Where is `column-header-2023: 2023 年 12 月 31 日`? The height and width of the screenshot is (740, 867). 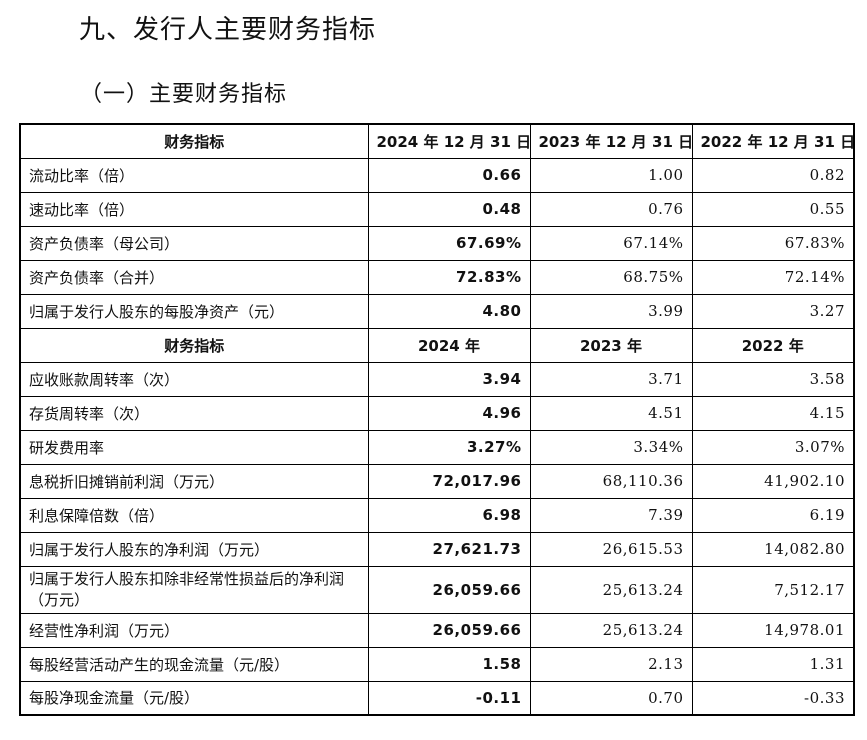
column-header-2023: 2023 年 12 月 31 日 is located at coordinates (611, 141).